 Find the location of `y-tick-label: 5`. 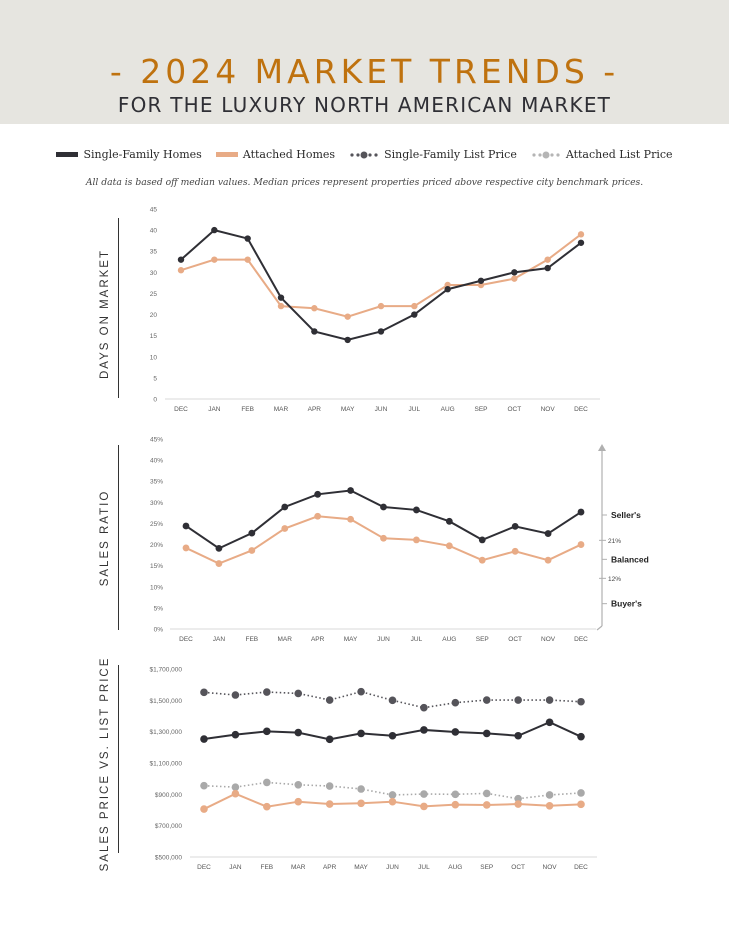

y-tick-label: 5 is located at coordinates (155, 378).